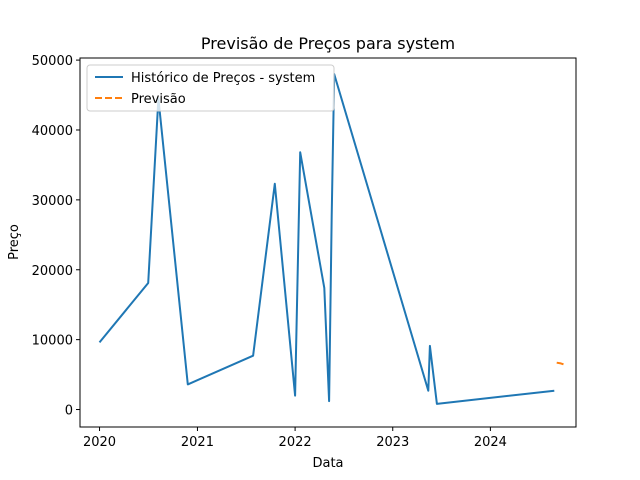 Image resolution: width=640 pixels, height=480 pixels. What do you see at coordinates (158, 99) in the screenshot?
I see `legend-label-forecast: Previsão` at bounding box center [158, 99].